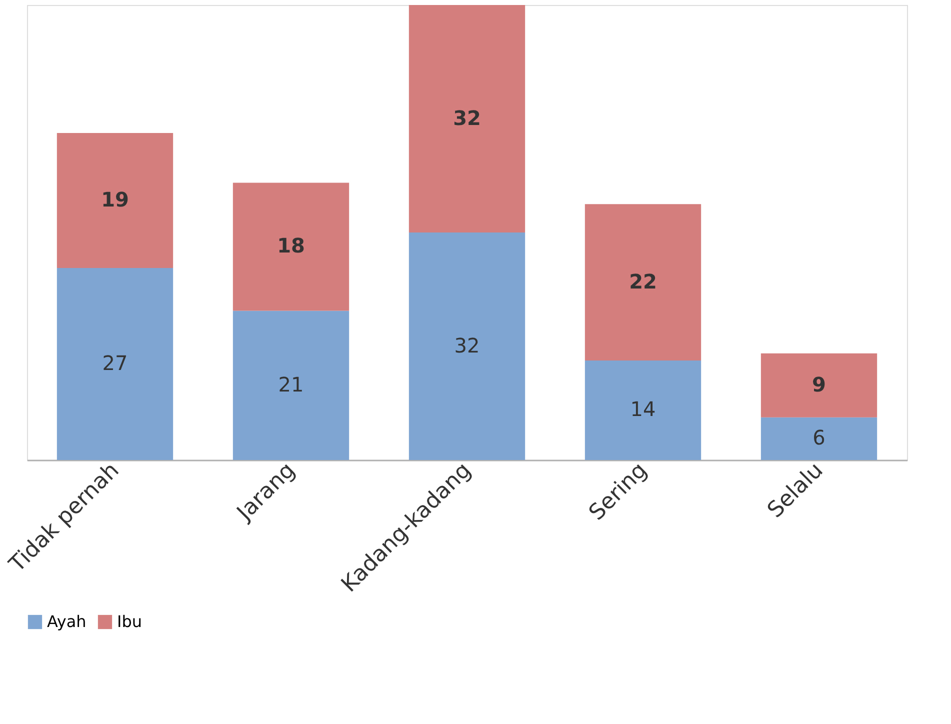 The height and width of the screenshot is (724, 951). I want to click on data-label: 9, so click(819, 384).